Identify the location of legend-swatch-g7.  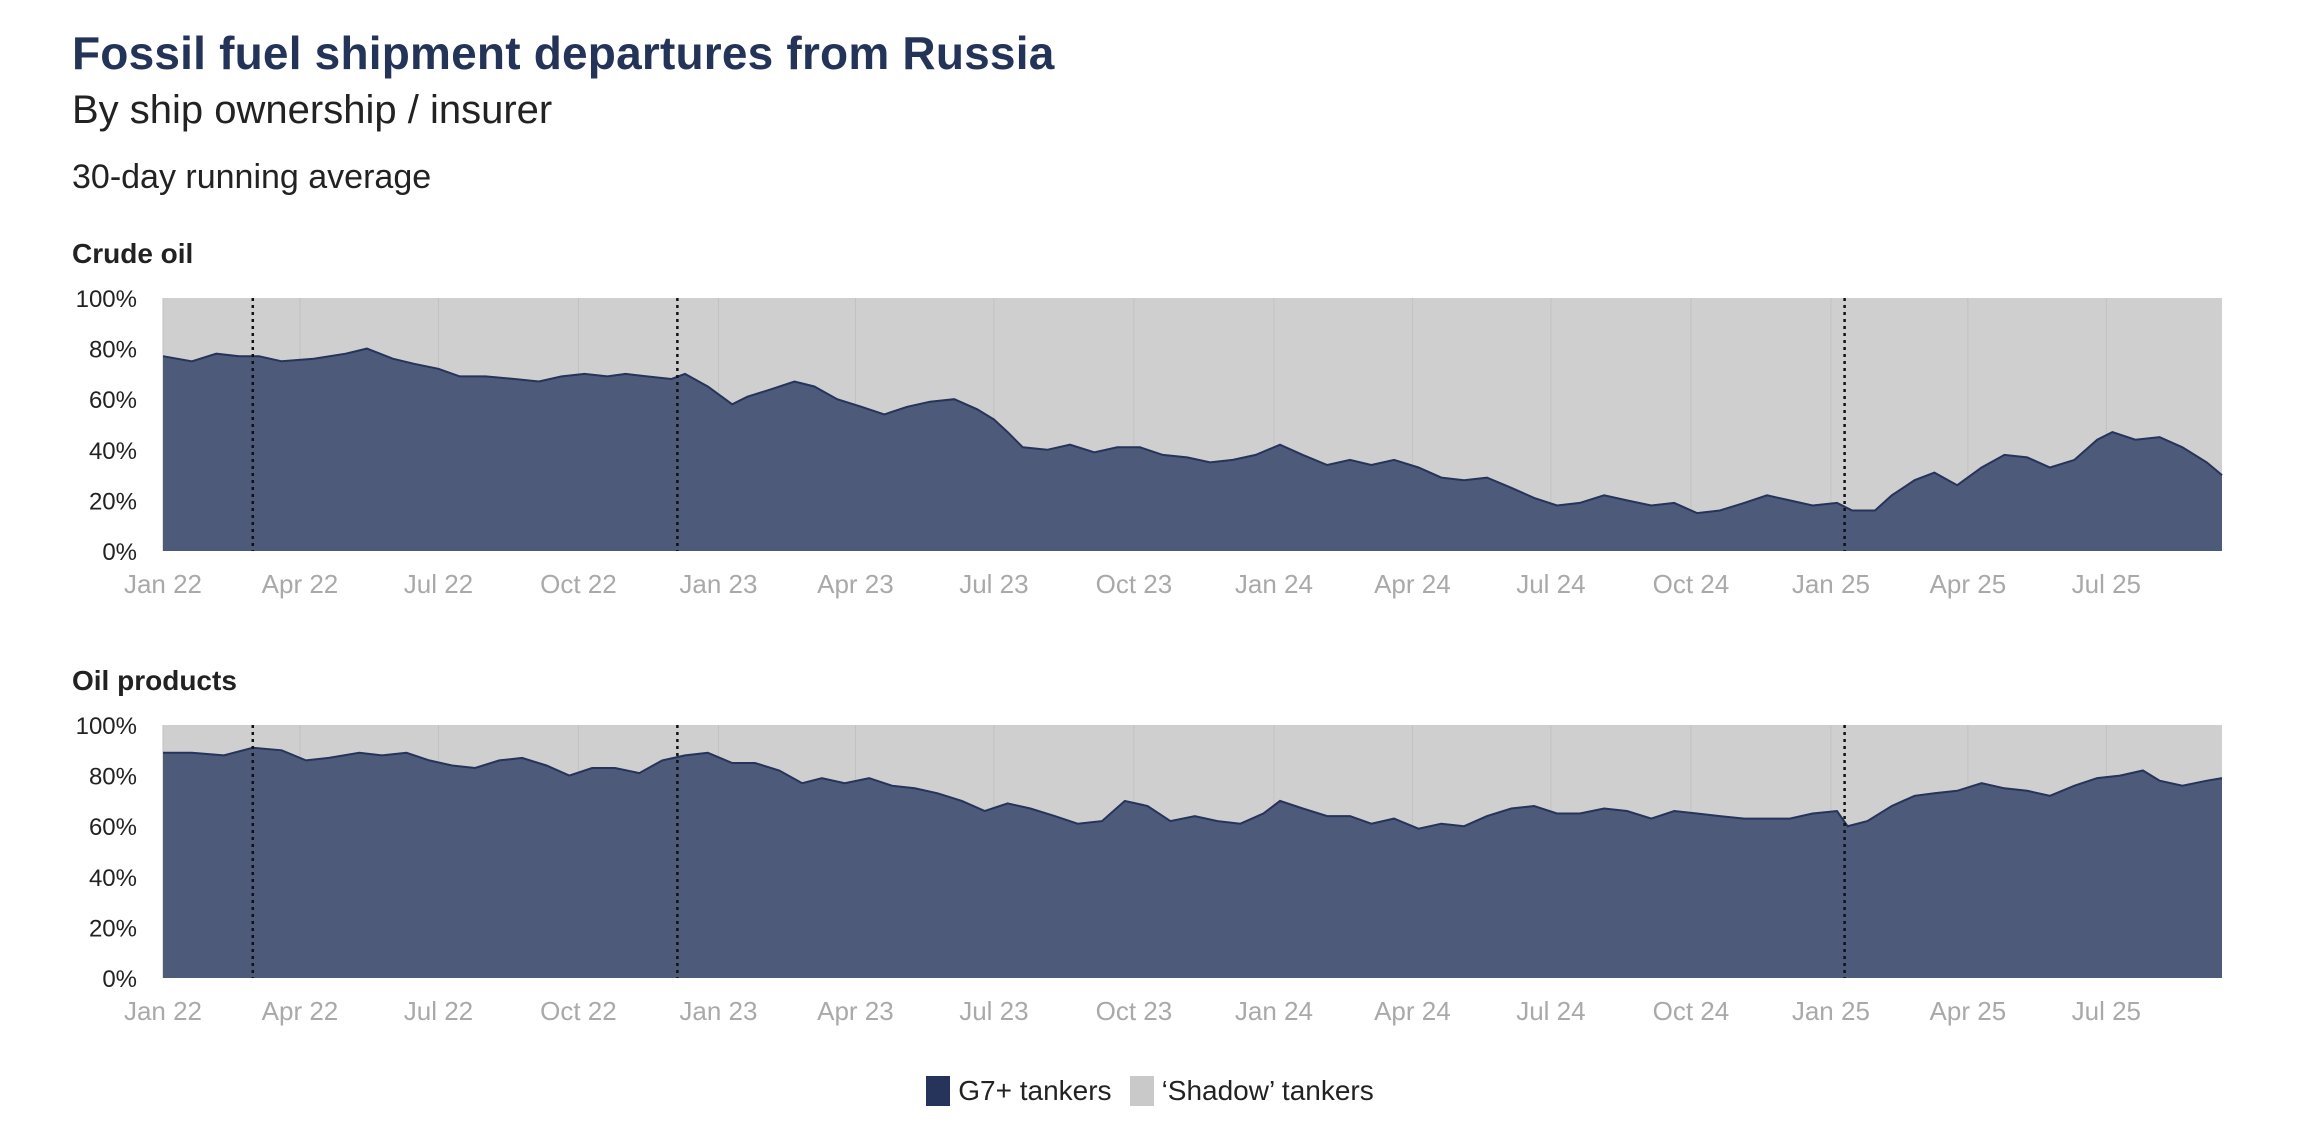
(938, 1091).